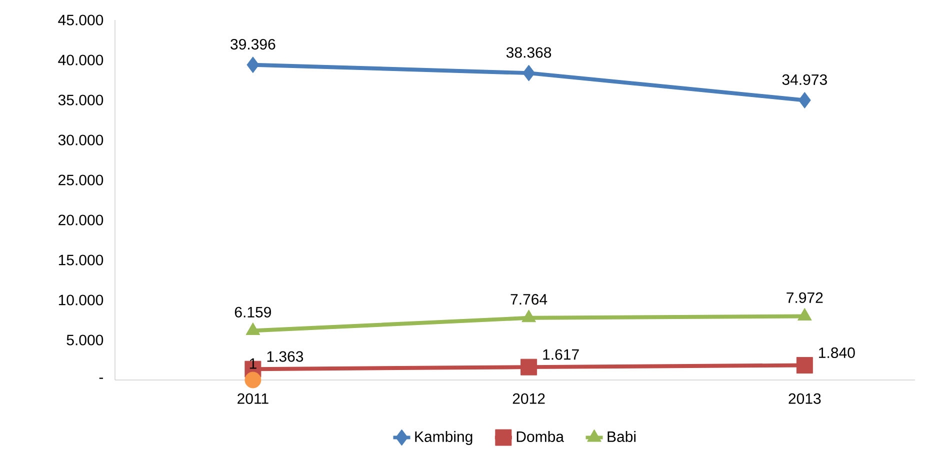 The image size is (933, 470). What do you see at coordinates (837, 352) in the screenshot?
I see `data-label: 1.840` at bounding box center [837, 352].